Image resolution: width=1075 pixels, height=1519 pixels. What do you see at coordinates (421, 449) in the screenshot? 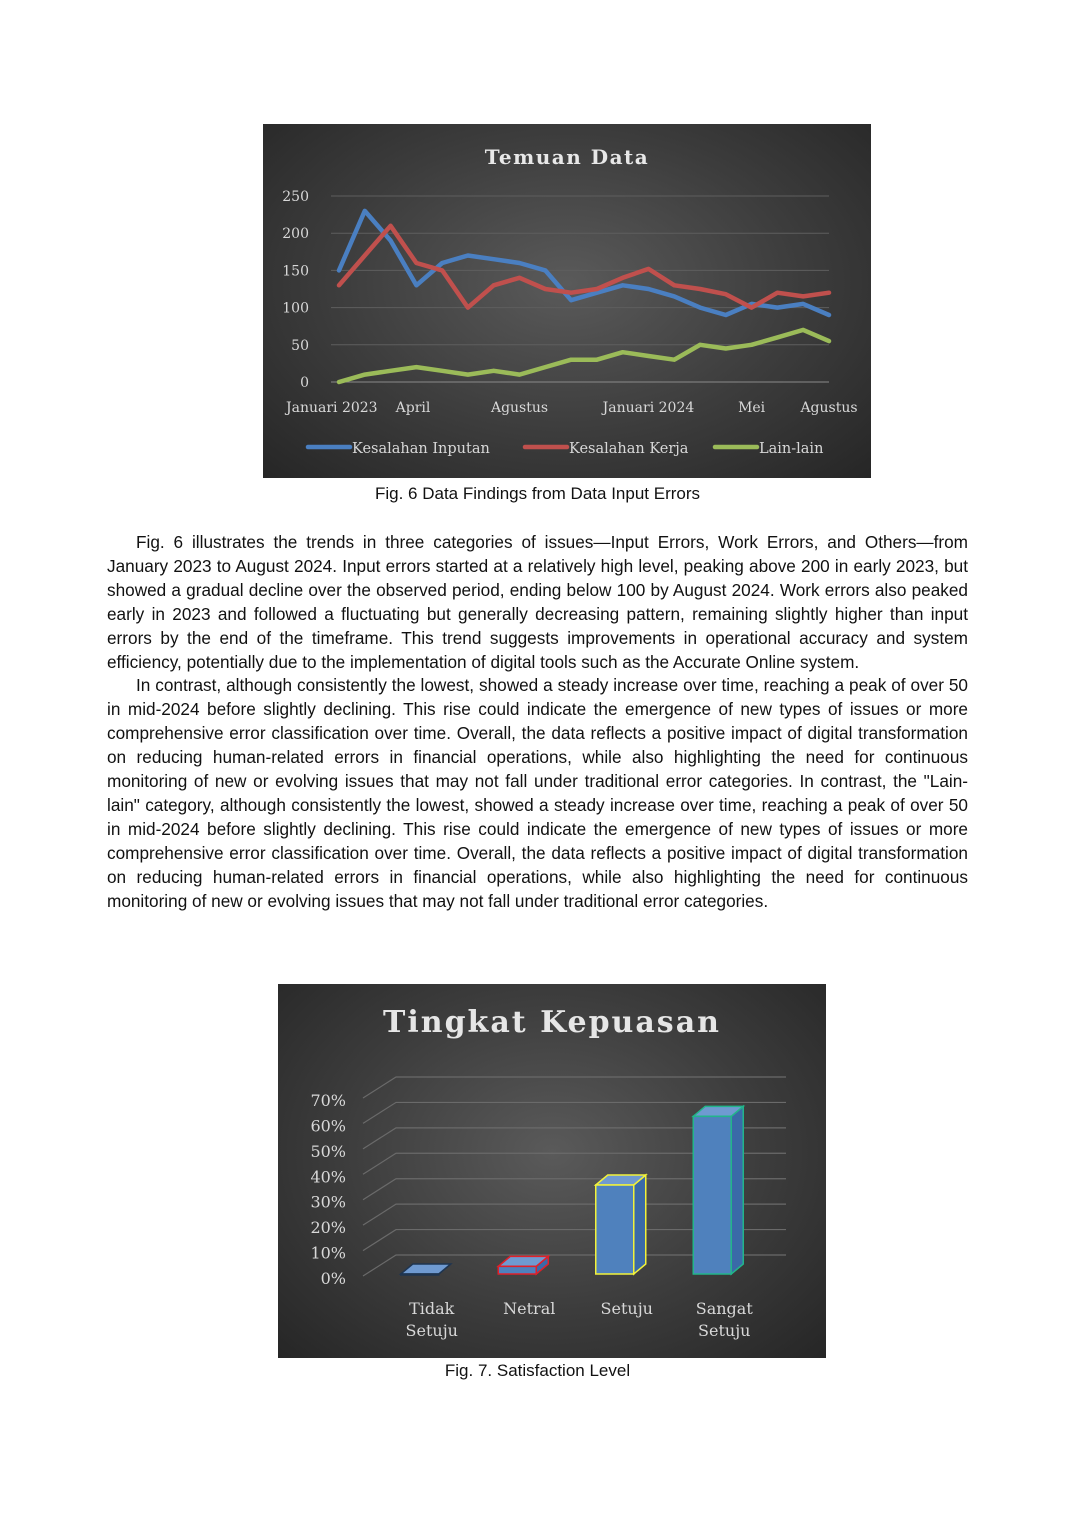
I see `legend-label: Kesalahan Inputan` at bounding box center [421, 449].